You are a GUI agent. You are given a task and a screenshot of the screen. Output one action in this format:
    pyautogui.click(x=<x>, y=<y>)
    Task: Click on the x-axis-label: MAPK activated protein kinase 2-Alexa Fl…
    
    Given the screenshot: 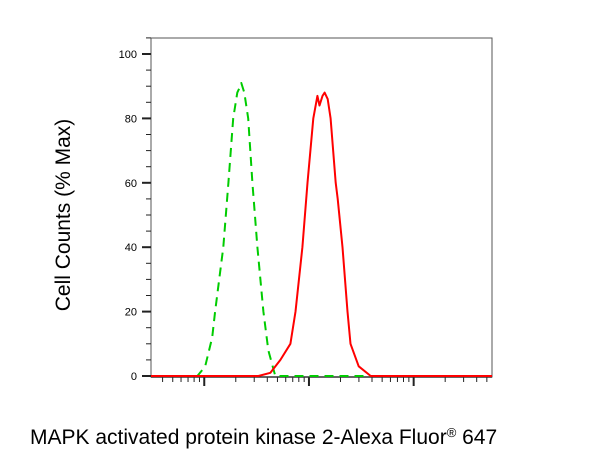 What is the action you would take?
    pyautogui.click(x=263, y=437)
    